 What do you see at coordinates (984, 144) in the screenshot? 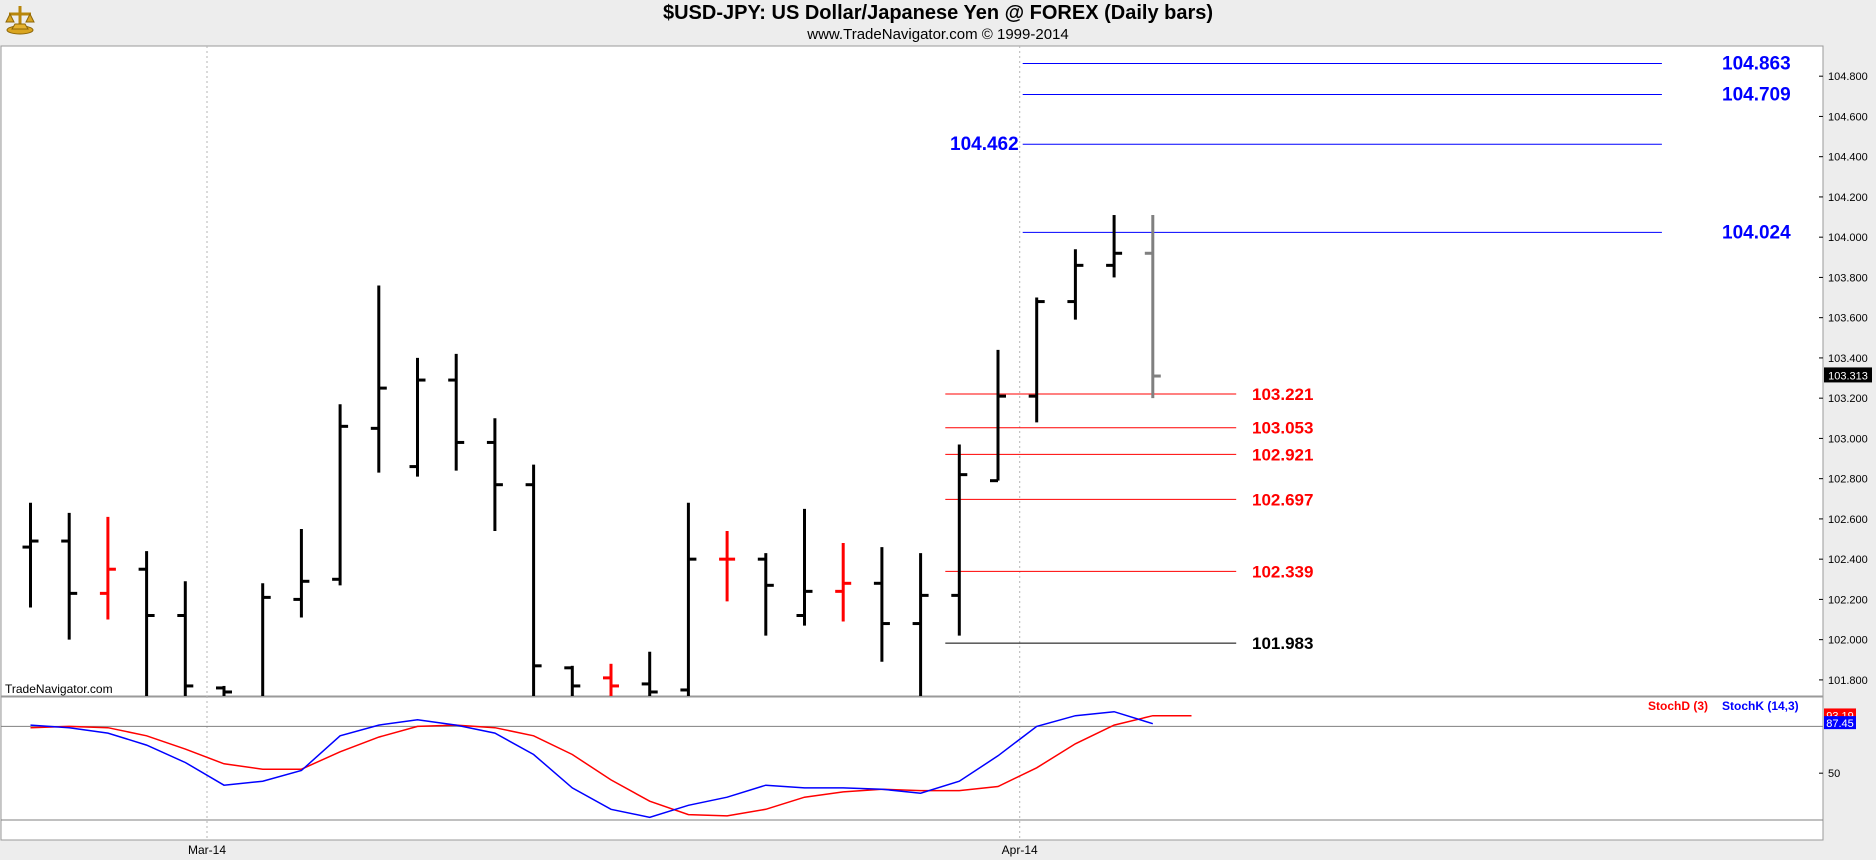
I see `level-line-label: 104.462` at bounding box center [984, 144].